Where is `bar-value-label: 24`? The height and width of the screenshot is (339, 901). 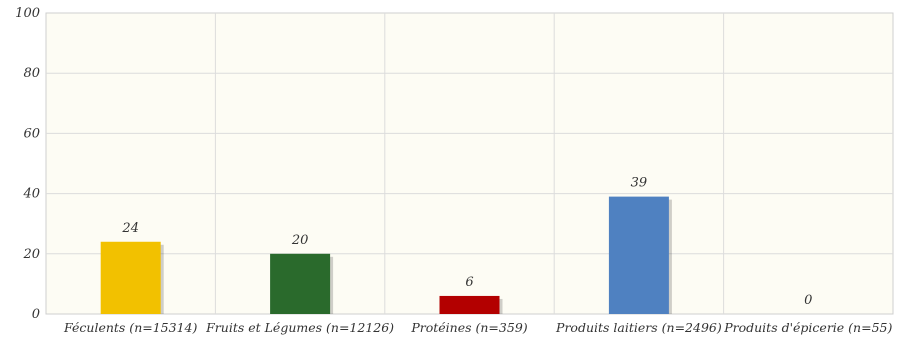
bar-value-label: 24 is located at coordinates (130, 228).